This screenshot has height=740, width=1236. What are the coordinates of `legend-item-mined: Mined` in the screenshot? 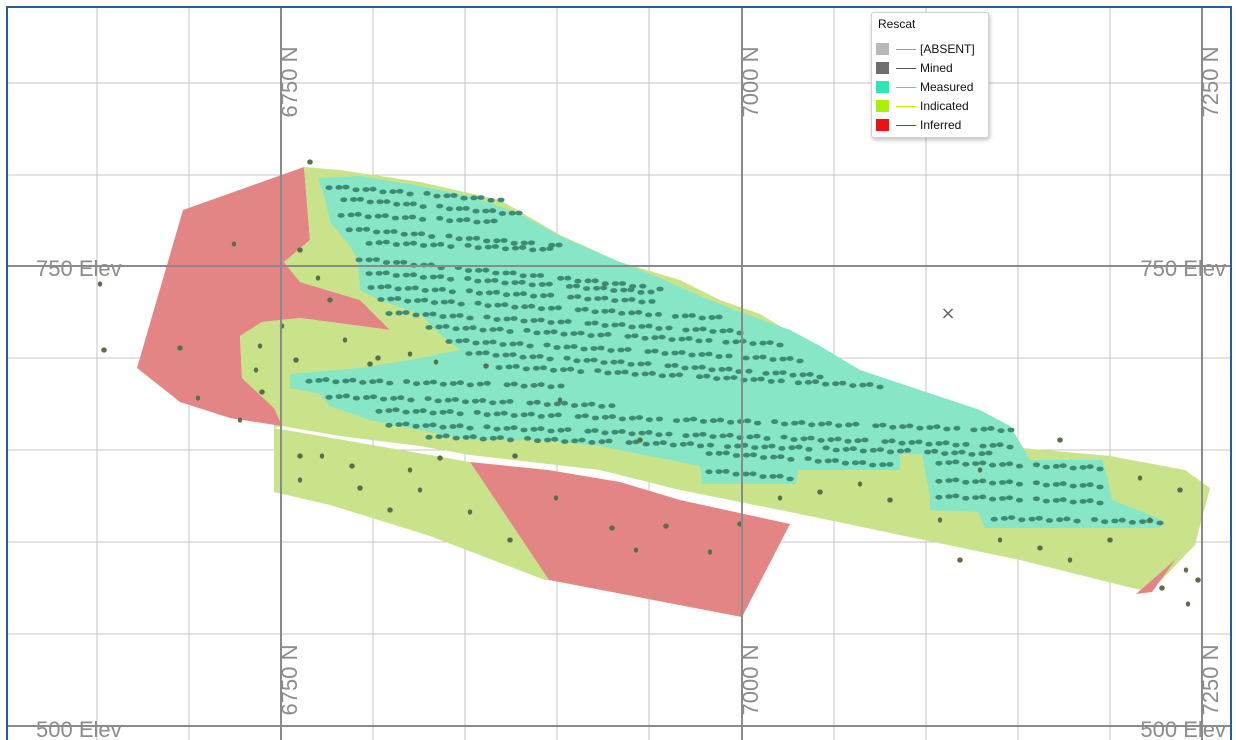 It's located at (932, 68).